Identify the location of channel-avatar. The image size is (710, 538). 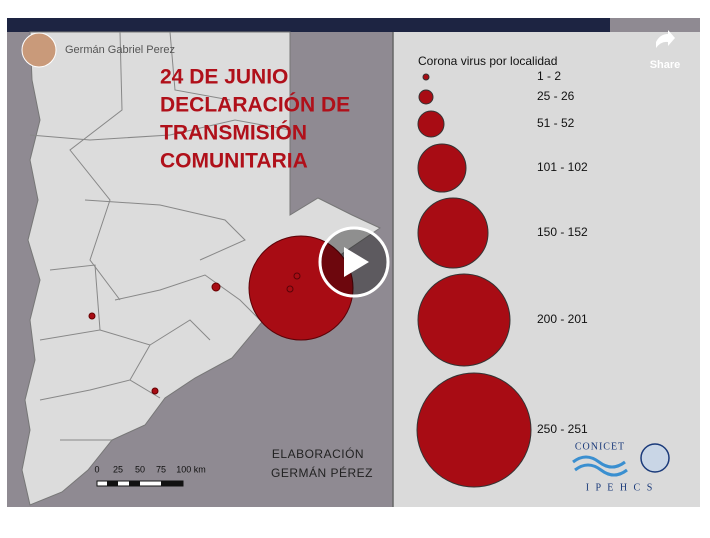
(39, 50).